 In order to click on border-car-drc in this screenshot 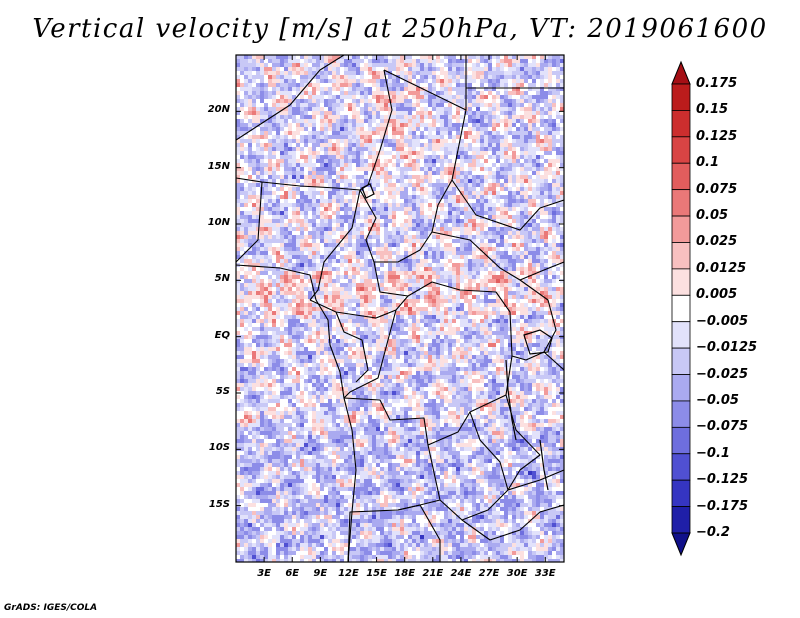, I will do `click(435, 279)`.